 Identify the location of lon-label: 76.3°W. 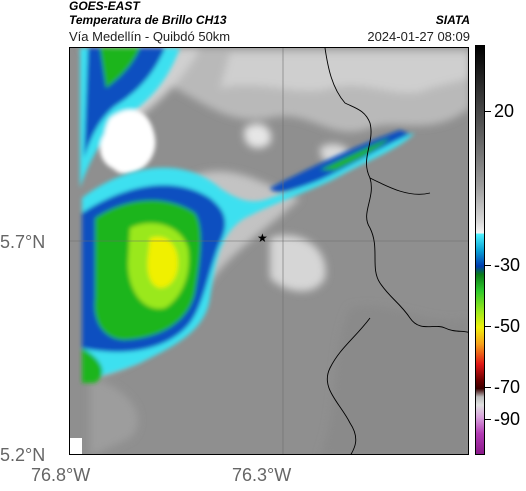
(262, 475).